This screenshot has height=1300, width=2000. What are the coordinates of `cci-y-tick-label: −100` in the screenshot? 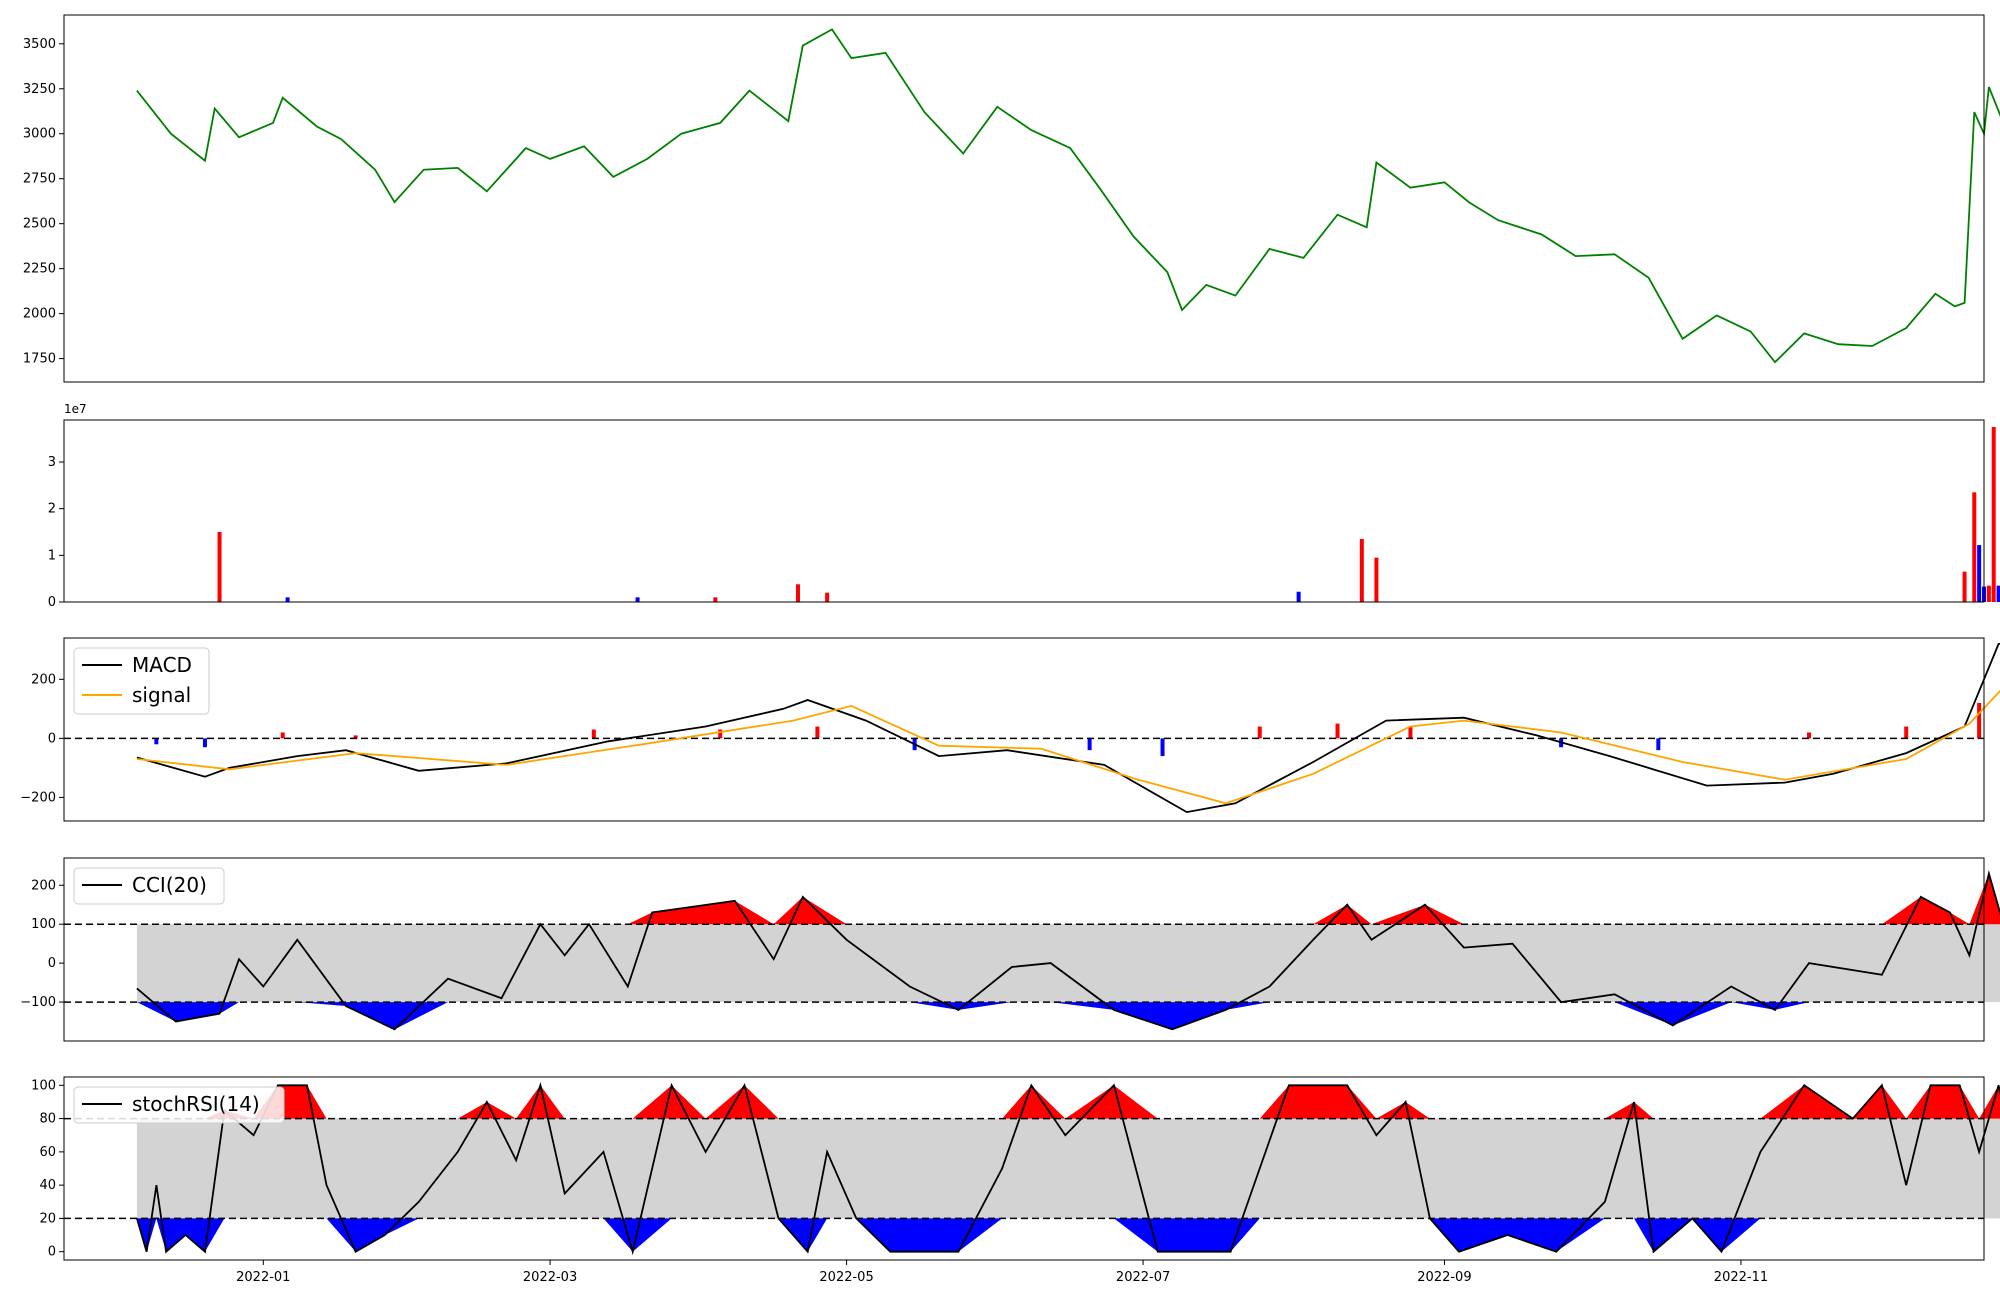 It's located at (38, 1002).